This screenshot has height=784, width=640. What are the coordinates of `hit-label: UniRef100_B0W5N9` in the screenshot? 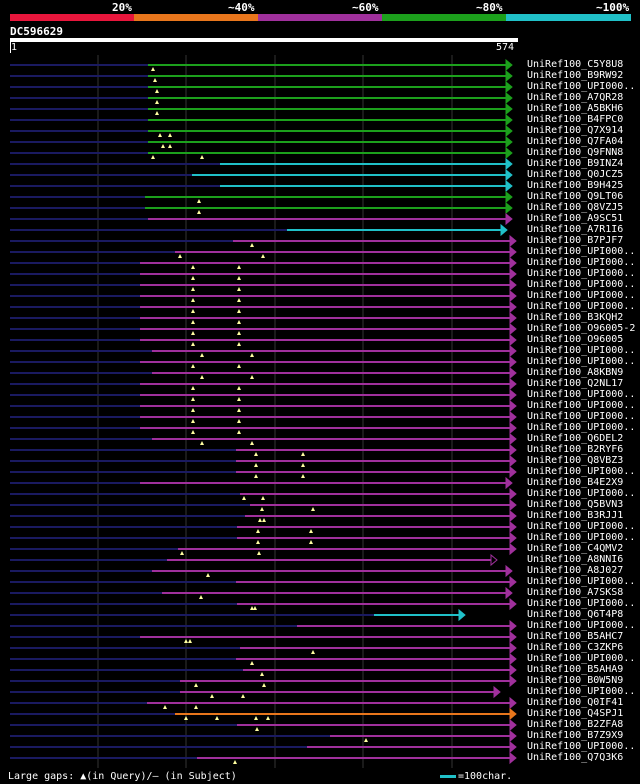 It's located at (575, 680).